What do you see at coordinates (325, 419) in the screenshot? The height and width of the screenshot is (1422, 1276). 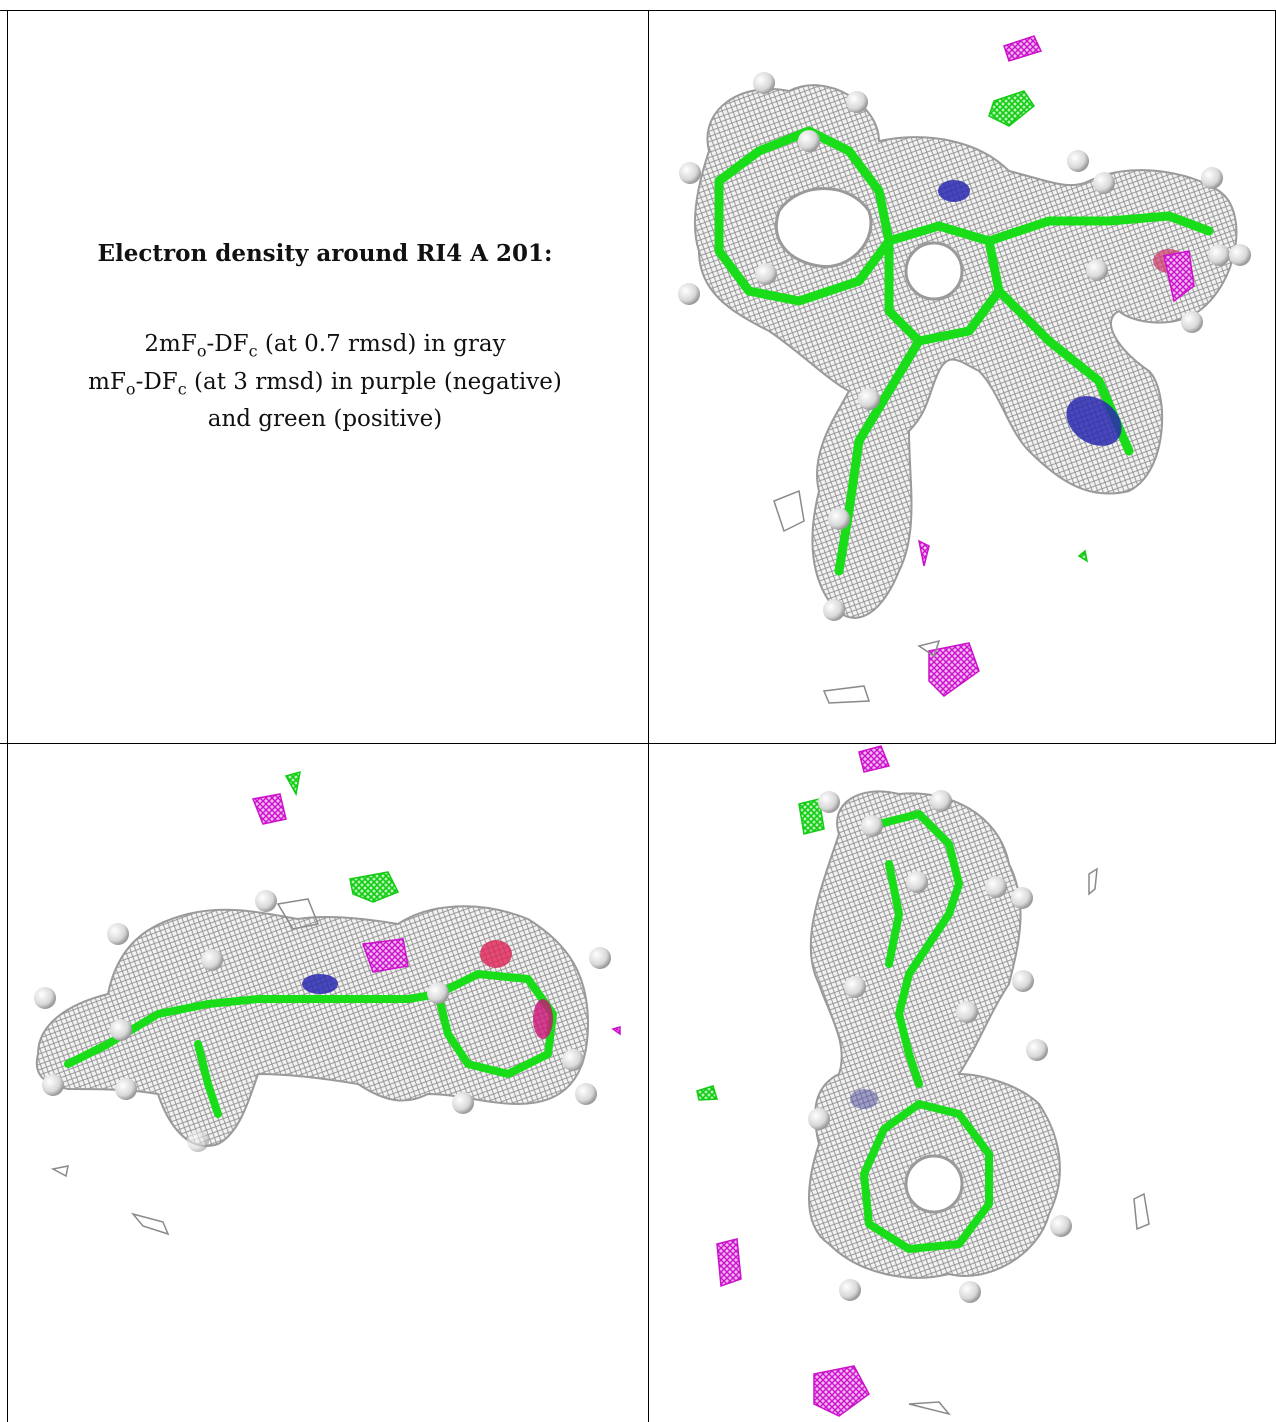 I see `caption-line-colors: and green (positive)` at bounding box center [325, 419].